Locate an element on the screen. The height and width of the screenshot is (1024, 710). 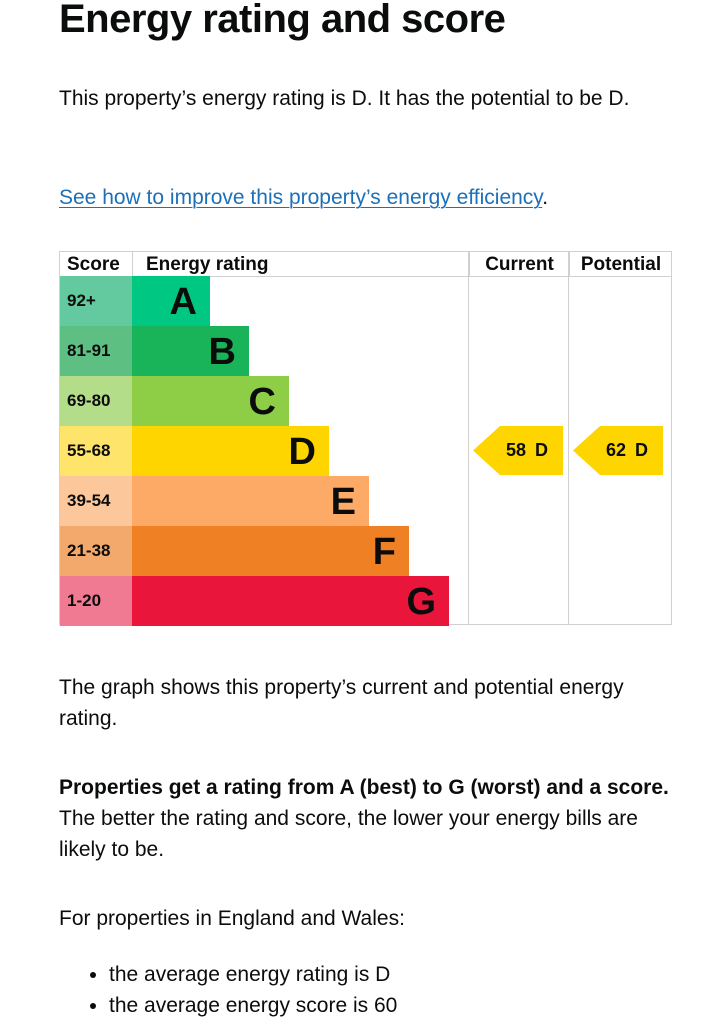
average-score-item: the average energy score is 60 is located at coordinates (253, 1005).